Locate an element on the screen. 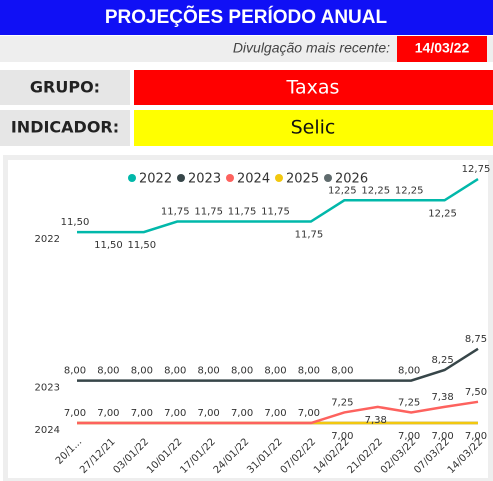  series-end-label: 2024 is located at coordinates (47, 430).